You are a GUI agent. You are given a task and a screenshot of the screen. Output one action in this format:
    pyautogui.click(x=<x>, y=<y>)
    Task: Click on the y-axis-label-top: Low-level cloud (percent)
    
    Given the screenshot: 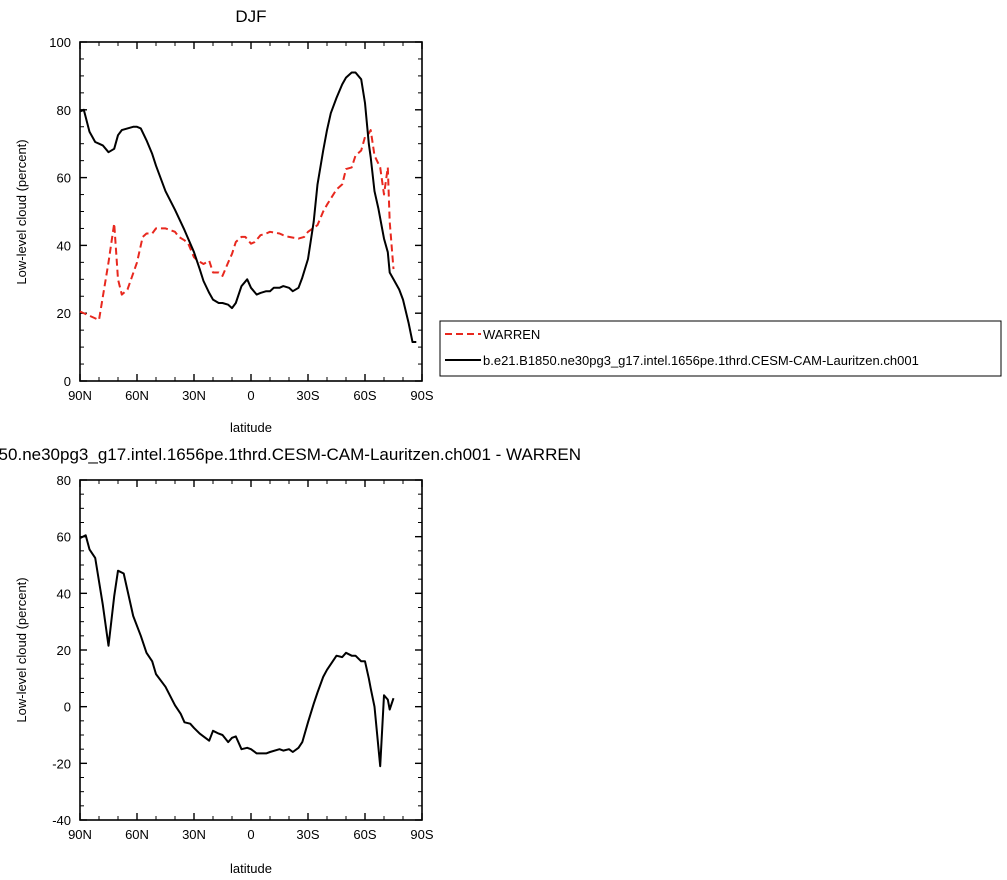 What is the action you would take?
    pyautogui.click(x=21, y=211)
    